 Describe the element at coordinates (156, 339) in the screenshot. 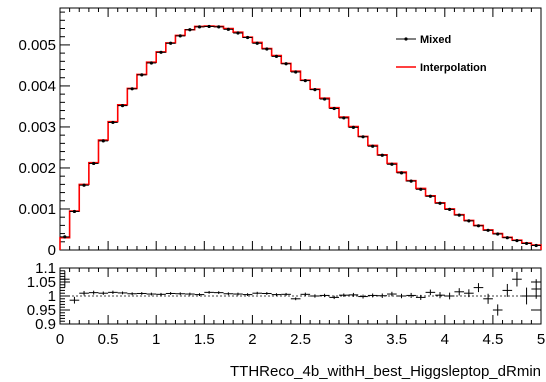

I see `x-tick-label: 1` at that location.